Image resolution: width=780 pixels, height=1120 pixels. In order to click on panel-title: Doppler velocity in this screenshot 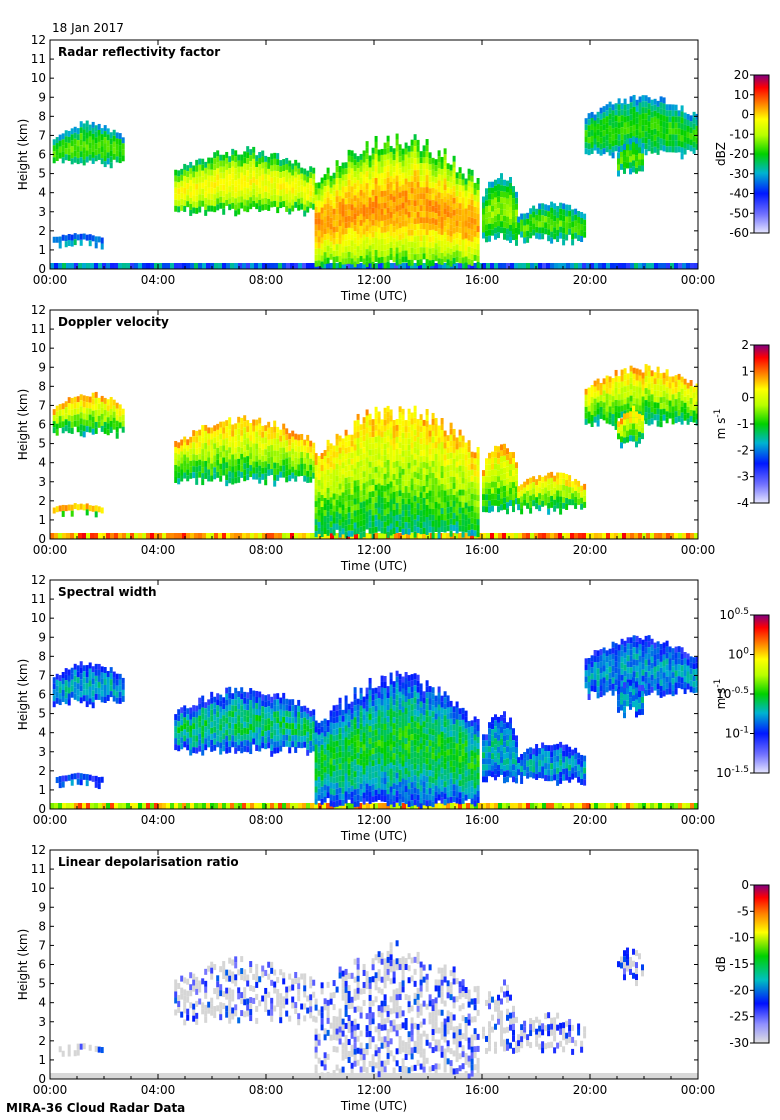, I will do `click(113, 322)`.